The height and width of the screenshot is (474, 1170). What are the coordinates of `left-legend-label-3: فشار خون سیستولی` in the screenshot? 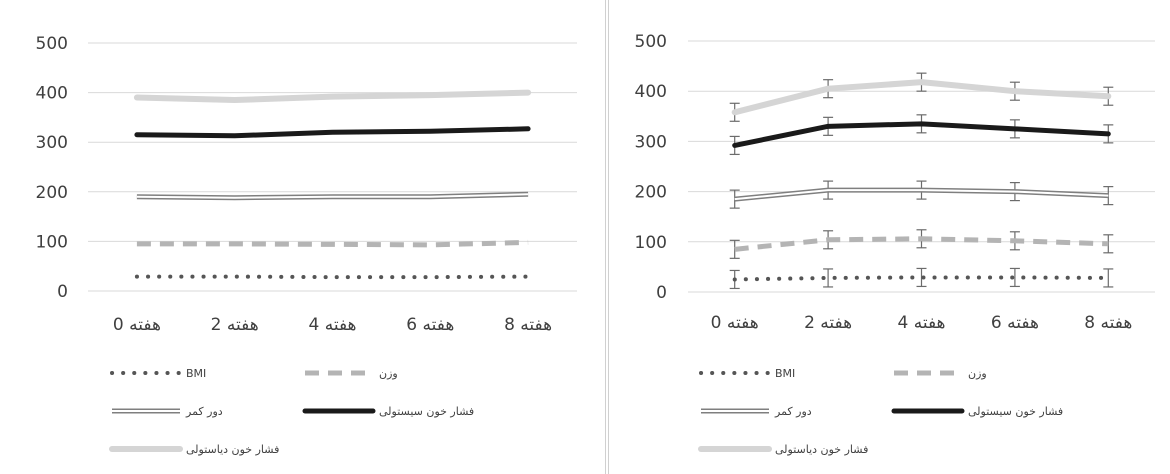 It's located at (426, 411).